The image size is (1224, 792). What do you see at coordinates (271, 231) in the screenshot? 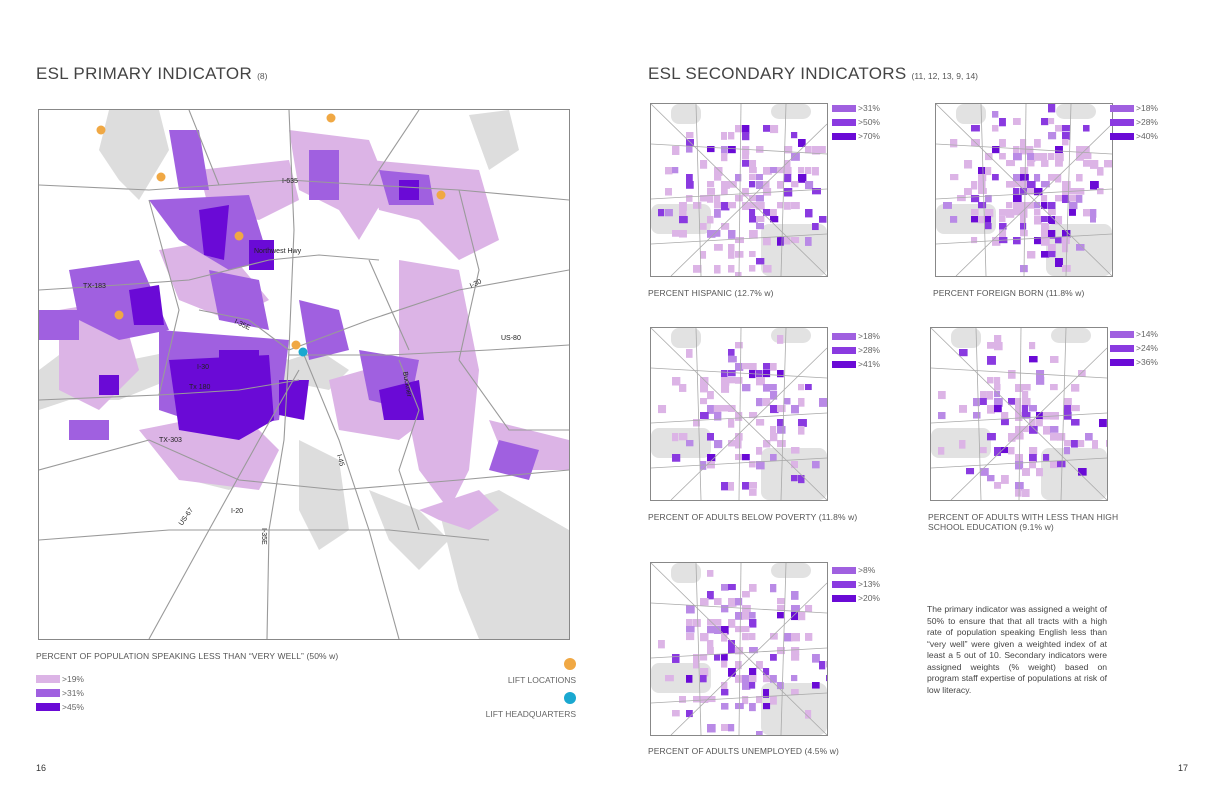
I see `lift-location-markers` at bounding box center [271, 231].